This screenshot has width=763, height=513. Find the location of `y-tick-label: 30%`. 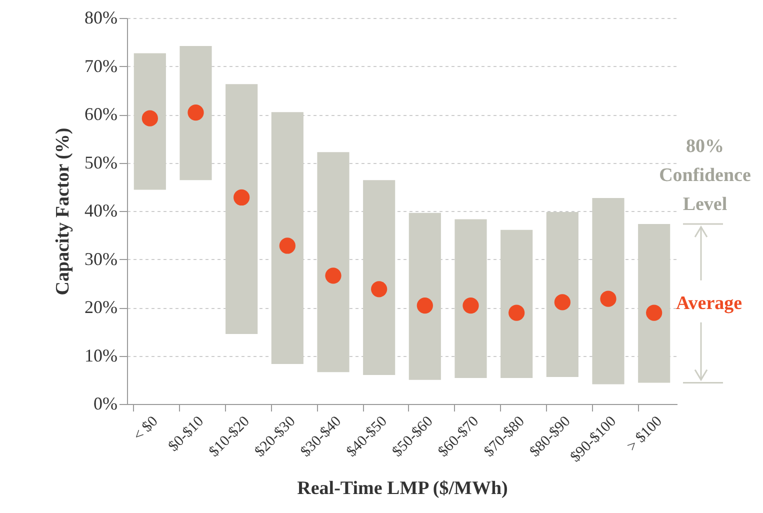

y-tick-label: 30% is located at coordinates (101, 258).